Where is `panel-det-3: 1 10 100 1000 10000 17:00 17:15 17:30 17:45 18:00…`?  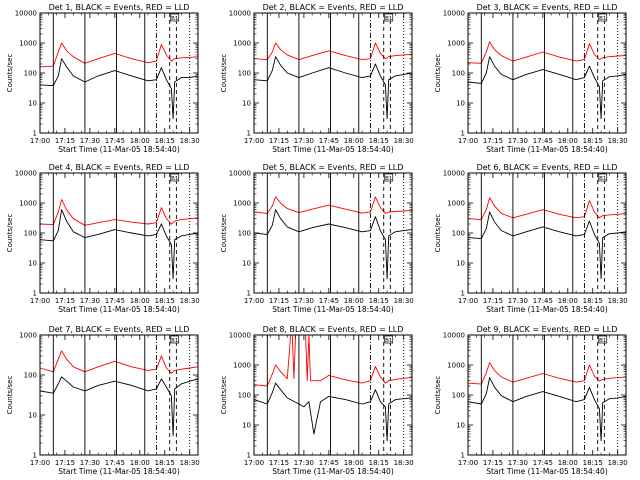
panel-det-3: 1 10 100 1000 10000 17:00 17:15 17:30 17:45 18:00… is located at coordinates (531, 78).